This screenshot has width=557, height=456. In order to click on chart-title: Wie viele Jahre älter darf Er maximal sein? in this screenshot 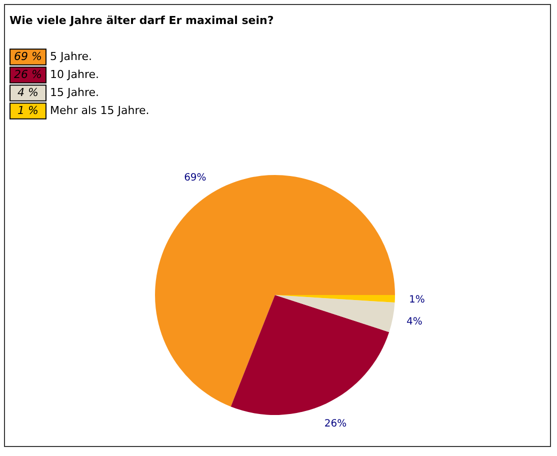, I will do `click(142, 20)`.